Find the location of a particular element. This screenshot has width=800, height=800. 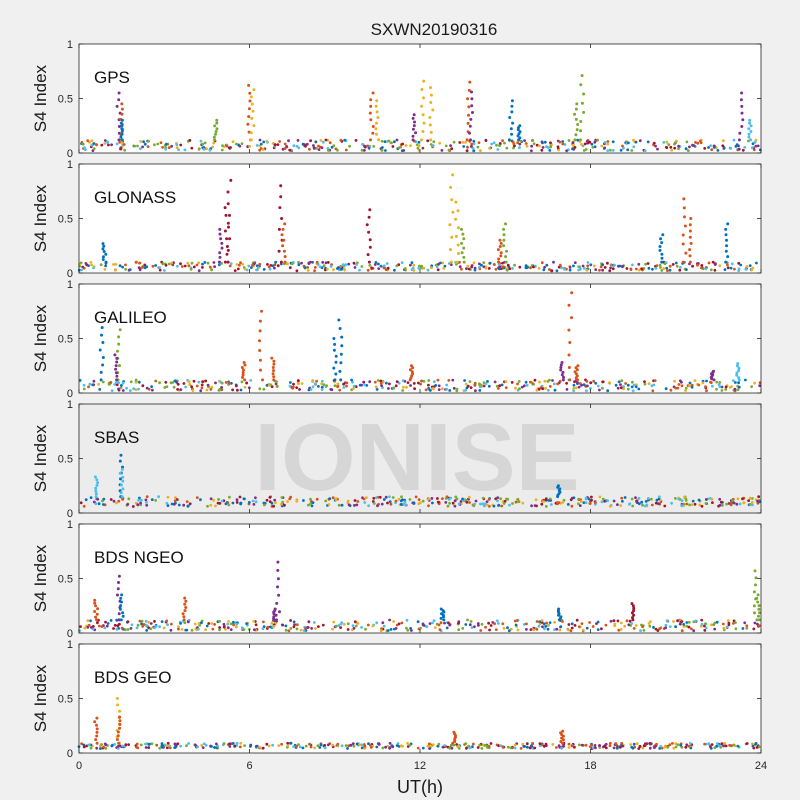

y-tick-label: 0.5 is located at coordinates (65, 460).